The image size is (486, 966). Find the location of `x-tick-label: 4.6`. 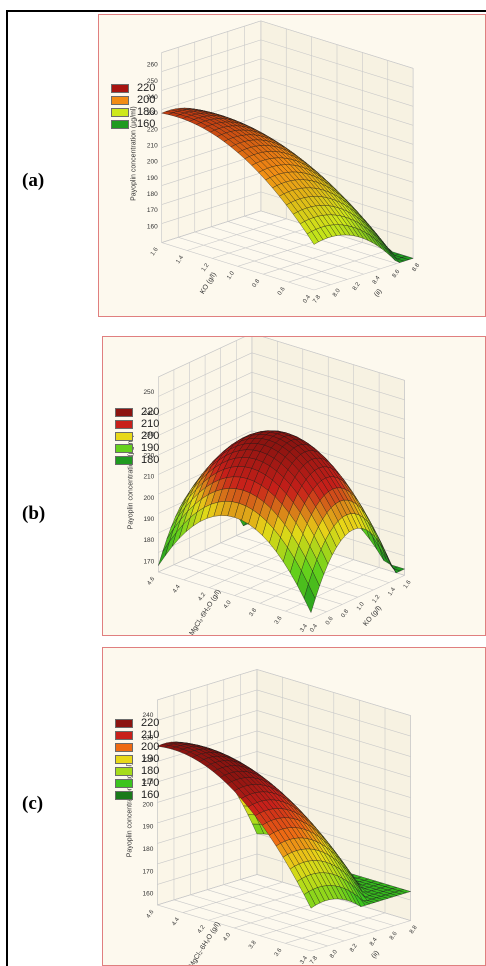

x-tick-label: 4.6 is located at coordinates (152, 581).